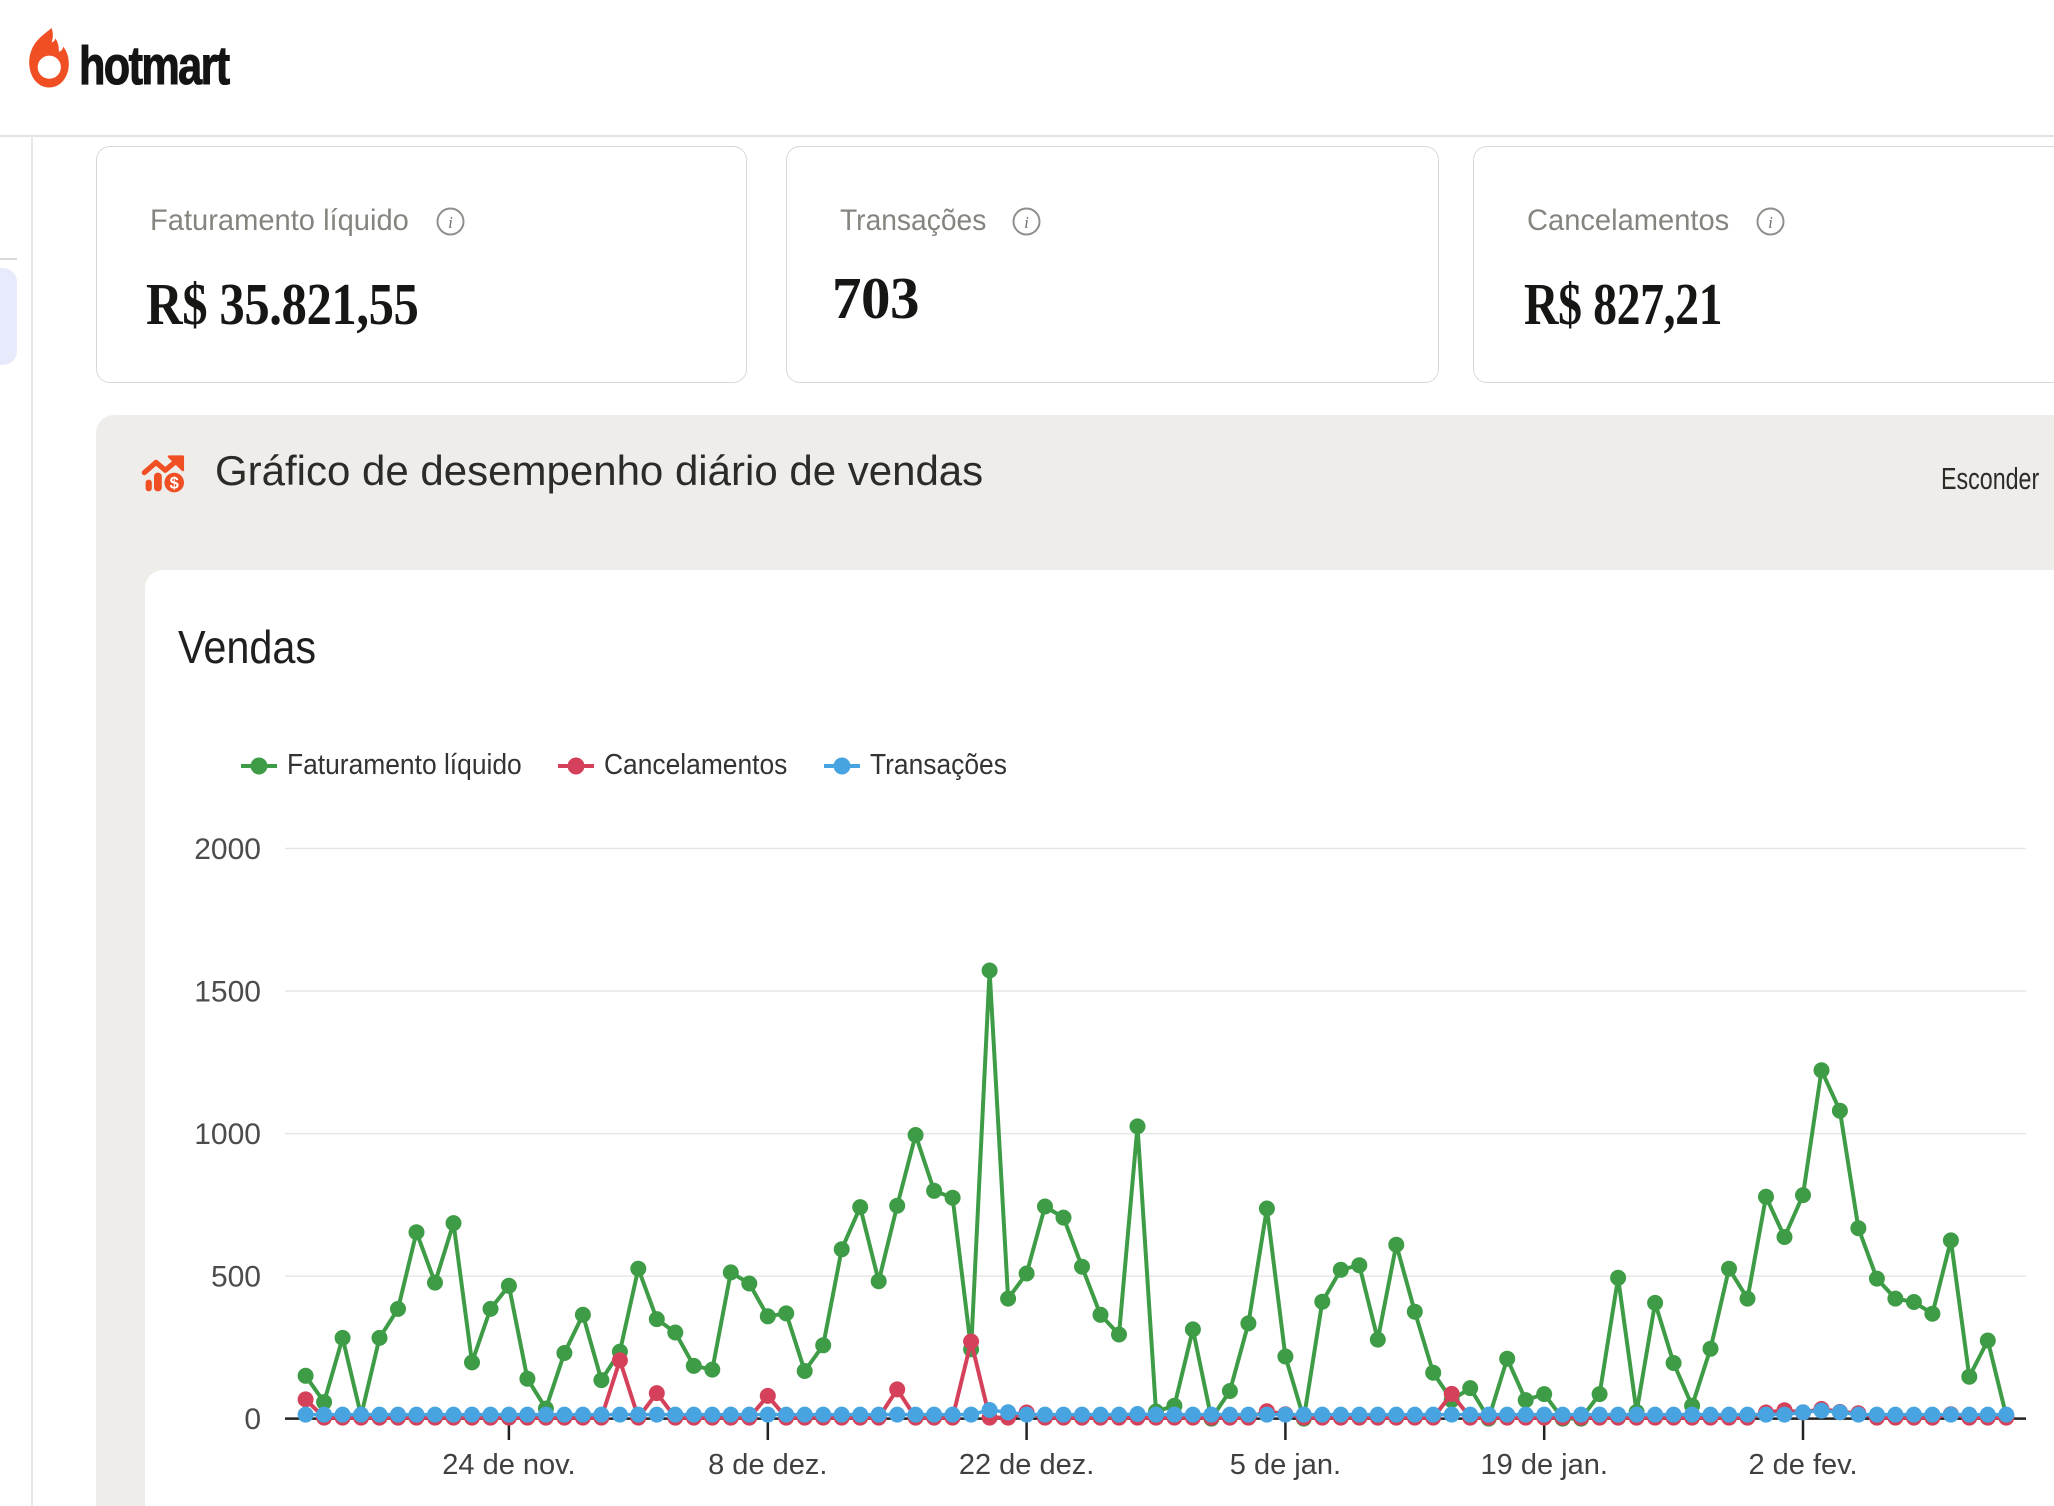 The width and height of the screenshot is (2054, 1506). What do you see at coordinates (236, 1277) in the screenshot?
I see `svg-text: 500` at bounding box center [236, 1277].